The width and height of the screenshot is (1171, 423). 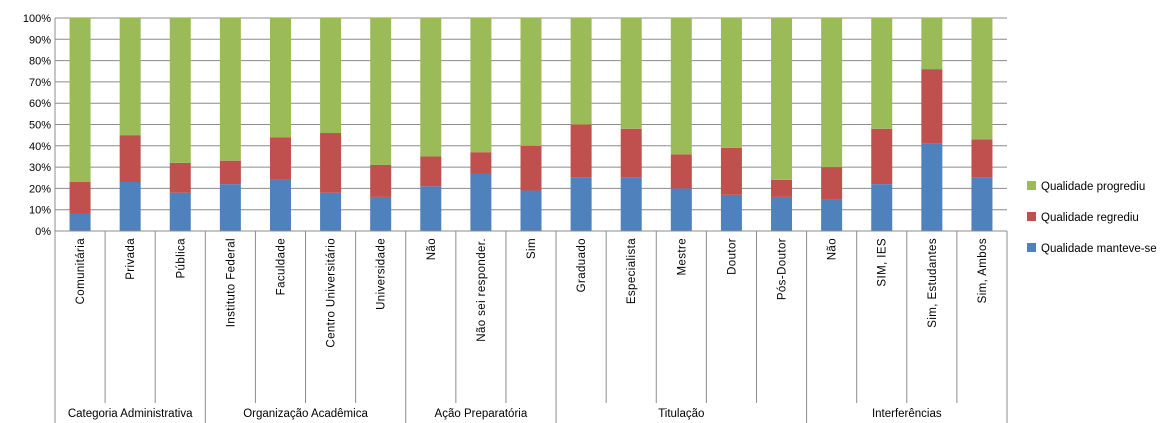 I want to click on group-label: Organização Acadêmica, so click(x=305, y=414).